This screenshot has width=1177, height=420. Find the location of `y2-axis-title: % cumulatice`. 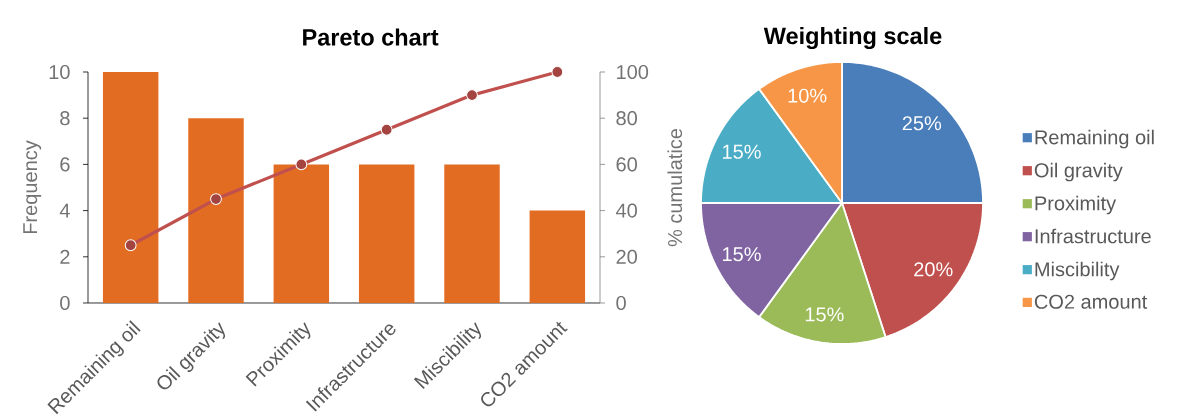

y2-axis-title: % cumulatice is located at coordinates (675, 187).